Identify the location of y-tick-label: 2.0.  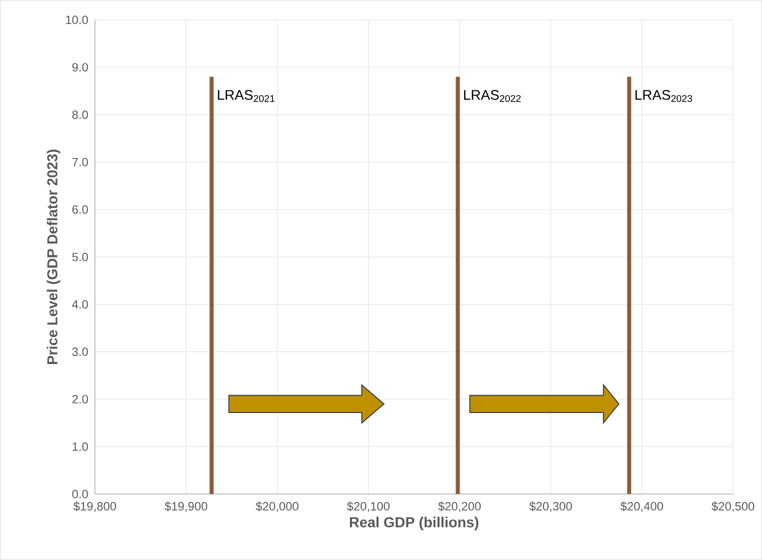
(80, 399).